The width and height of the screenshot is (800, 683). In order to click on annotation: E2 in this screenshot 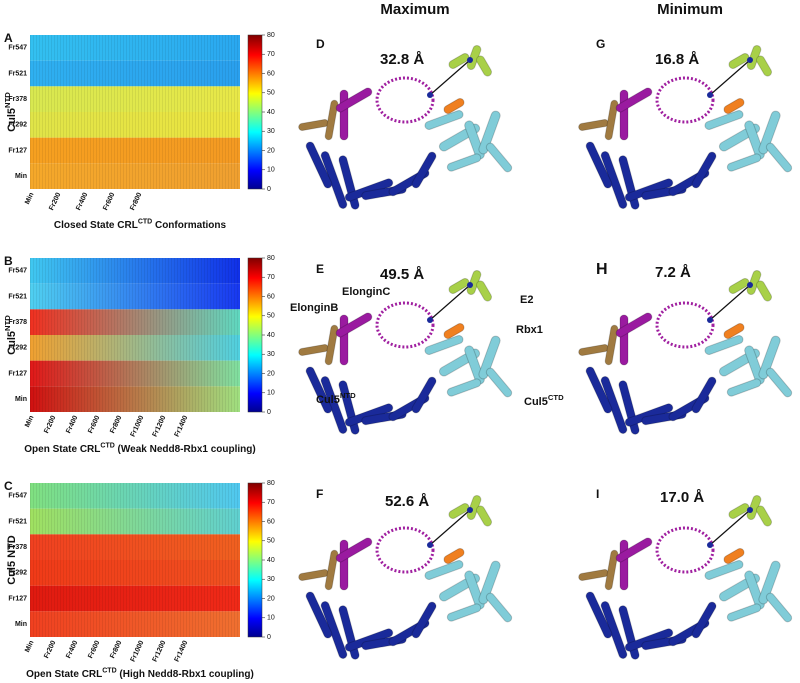, I will do `click(526, 300)`.